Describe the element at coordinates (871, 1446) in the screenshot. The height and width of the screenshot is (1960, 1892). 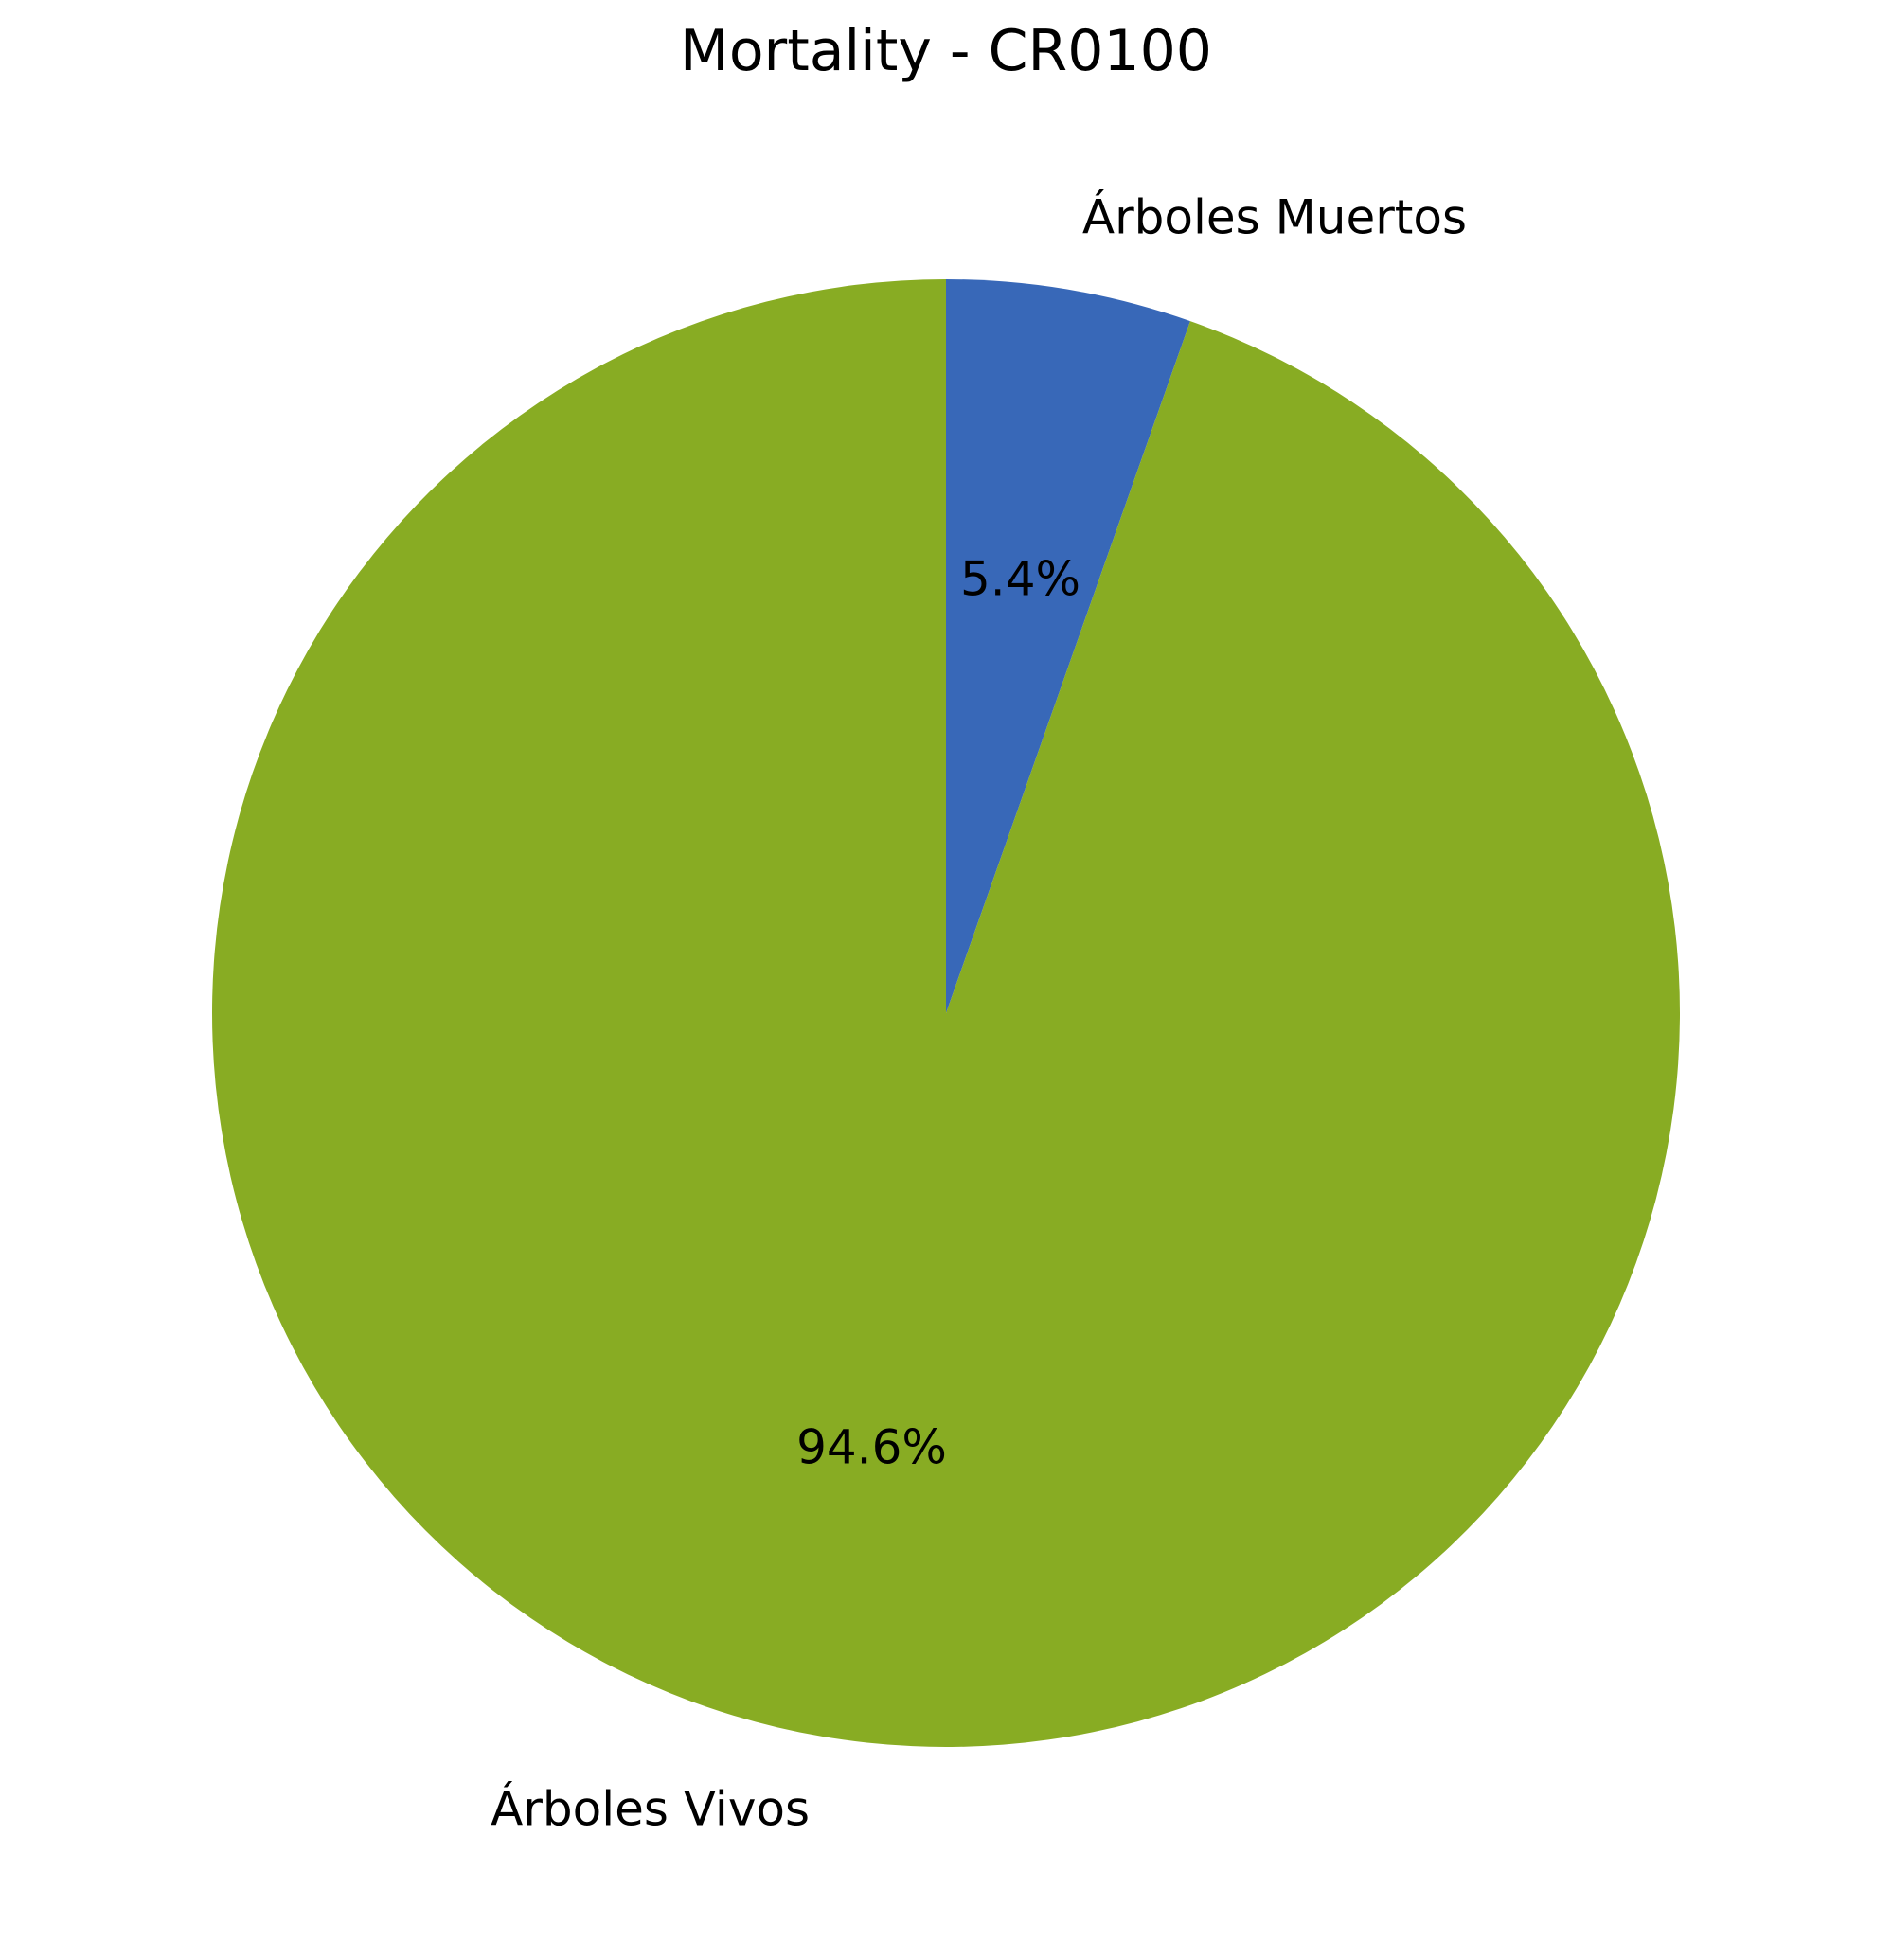
I see `slice-percent-label: 94.6%` at that location.